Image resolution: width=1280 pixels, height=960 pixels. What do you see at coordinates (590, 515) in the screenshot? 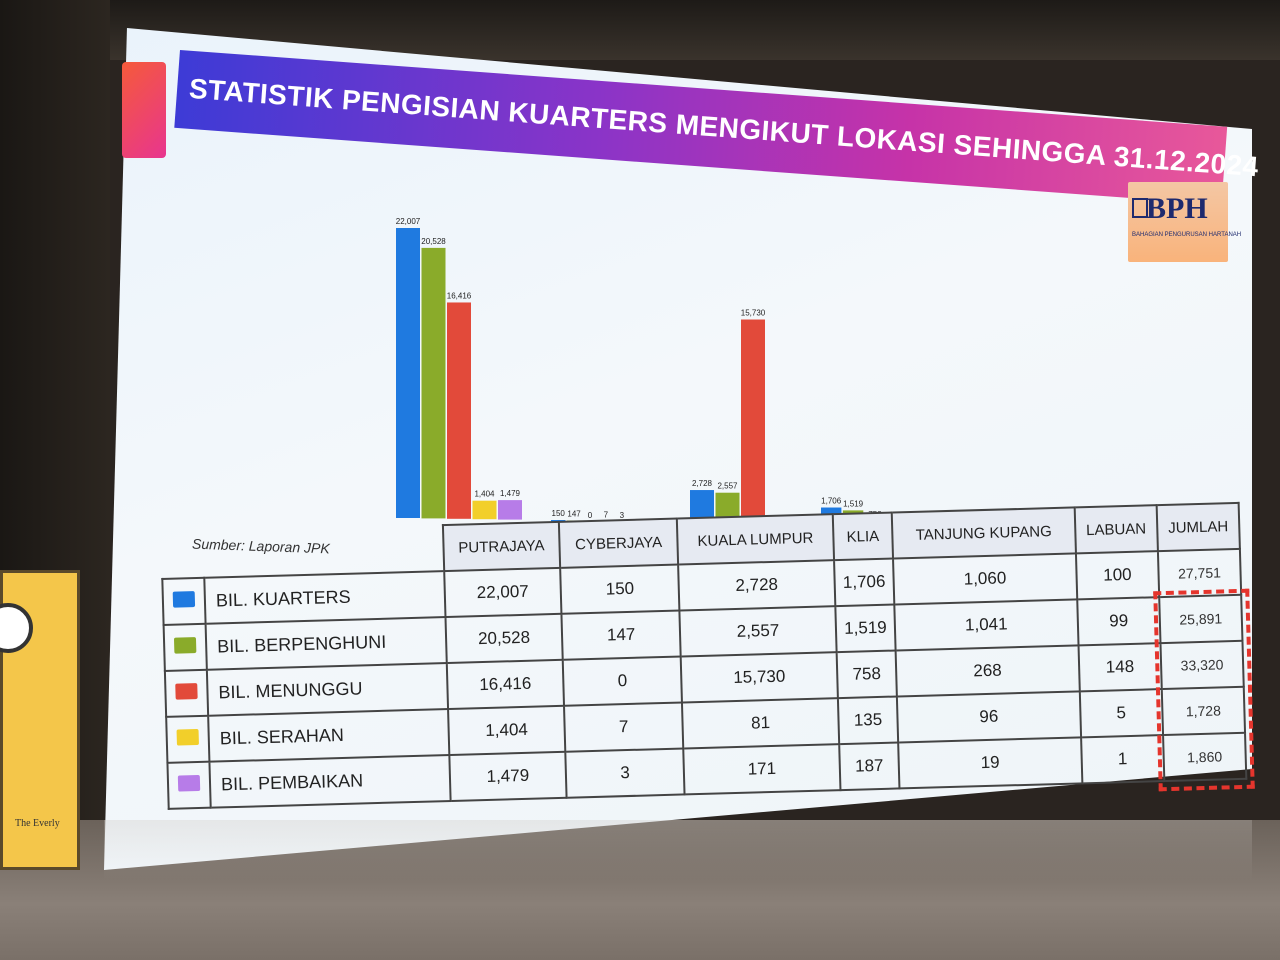
I see `bar-data-label: 0` at bounding box center [590, 515].